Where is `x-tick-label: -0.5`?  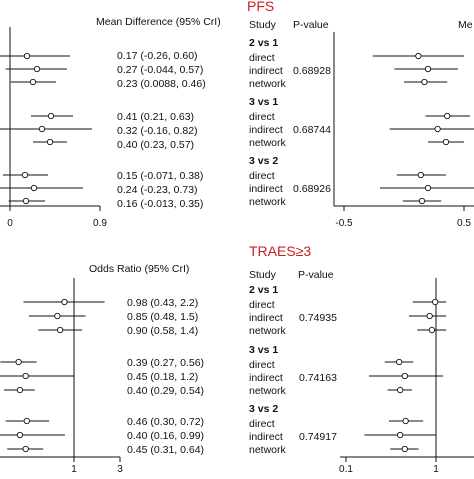
x-tick-label: -0.5 is located at coordinates (344, 223).